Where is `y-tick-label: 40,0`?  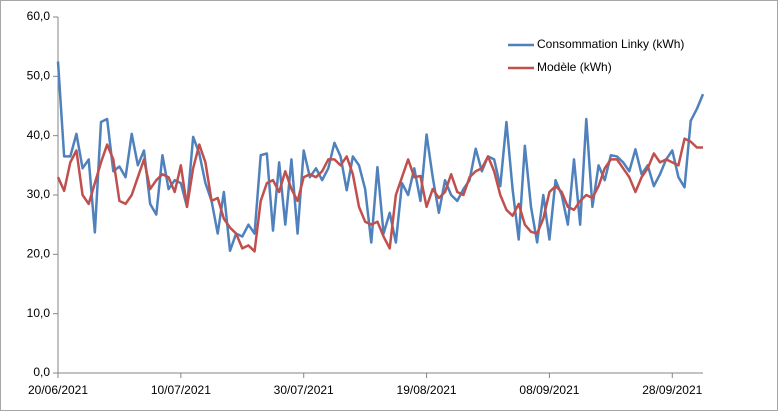
y-tick-label: 40,0 is located at coordinates (39, 135).